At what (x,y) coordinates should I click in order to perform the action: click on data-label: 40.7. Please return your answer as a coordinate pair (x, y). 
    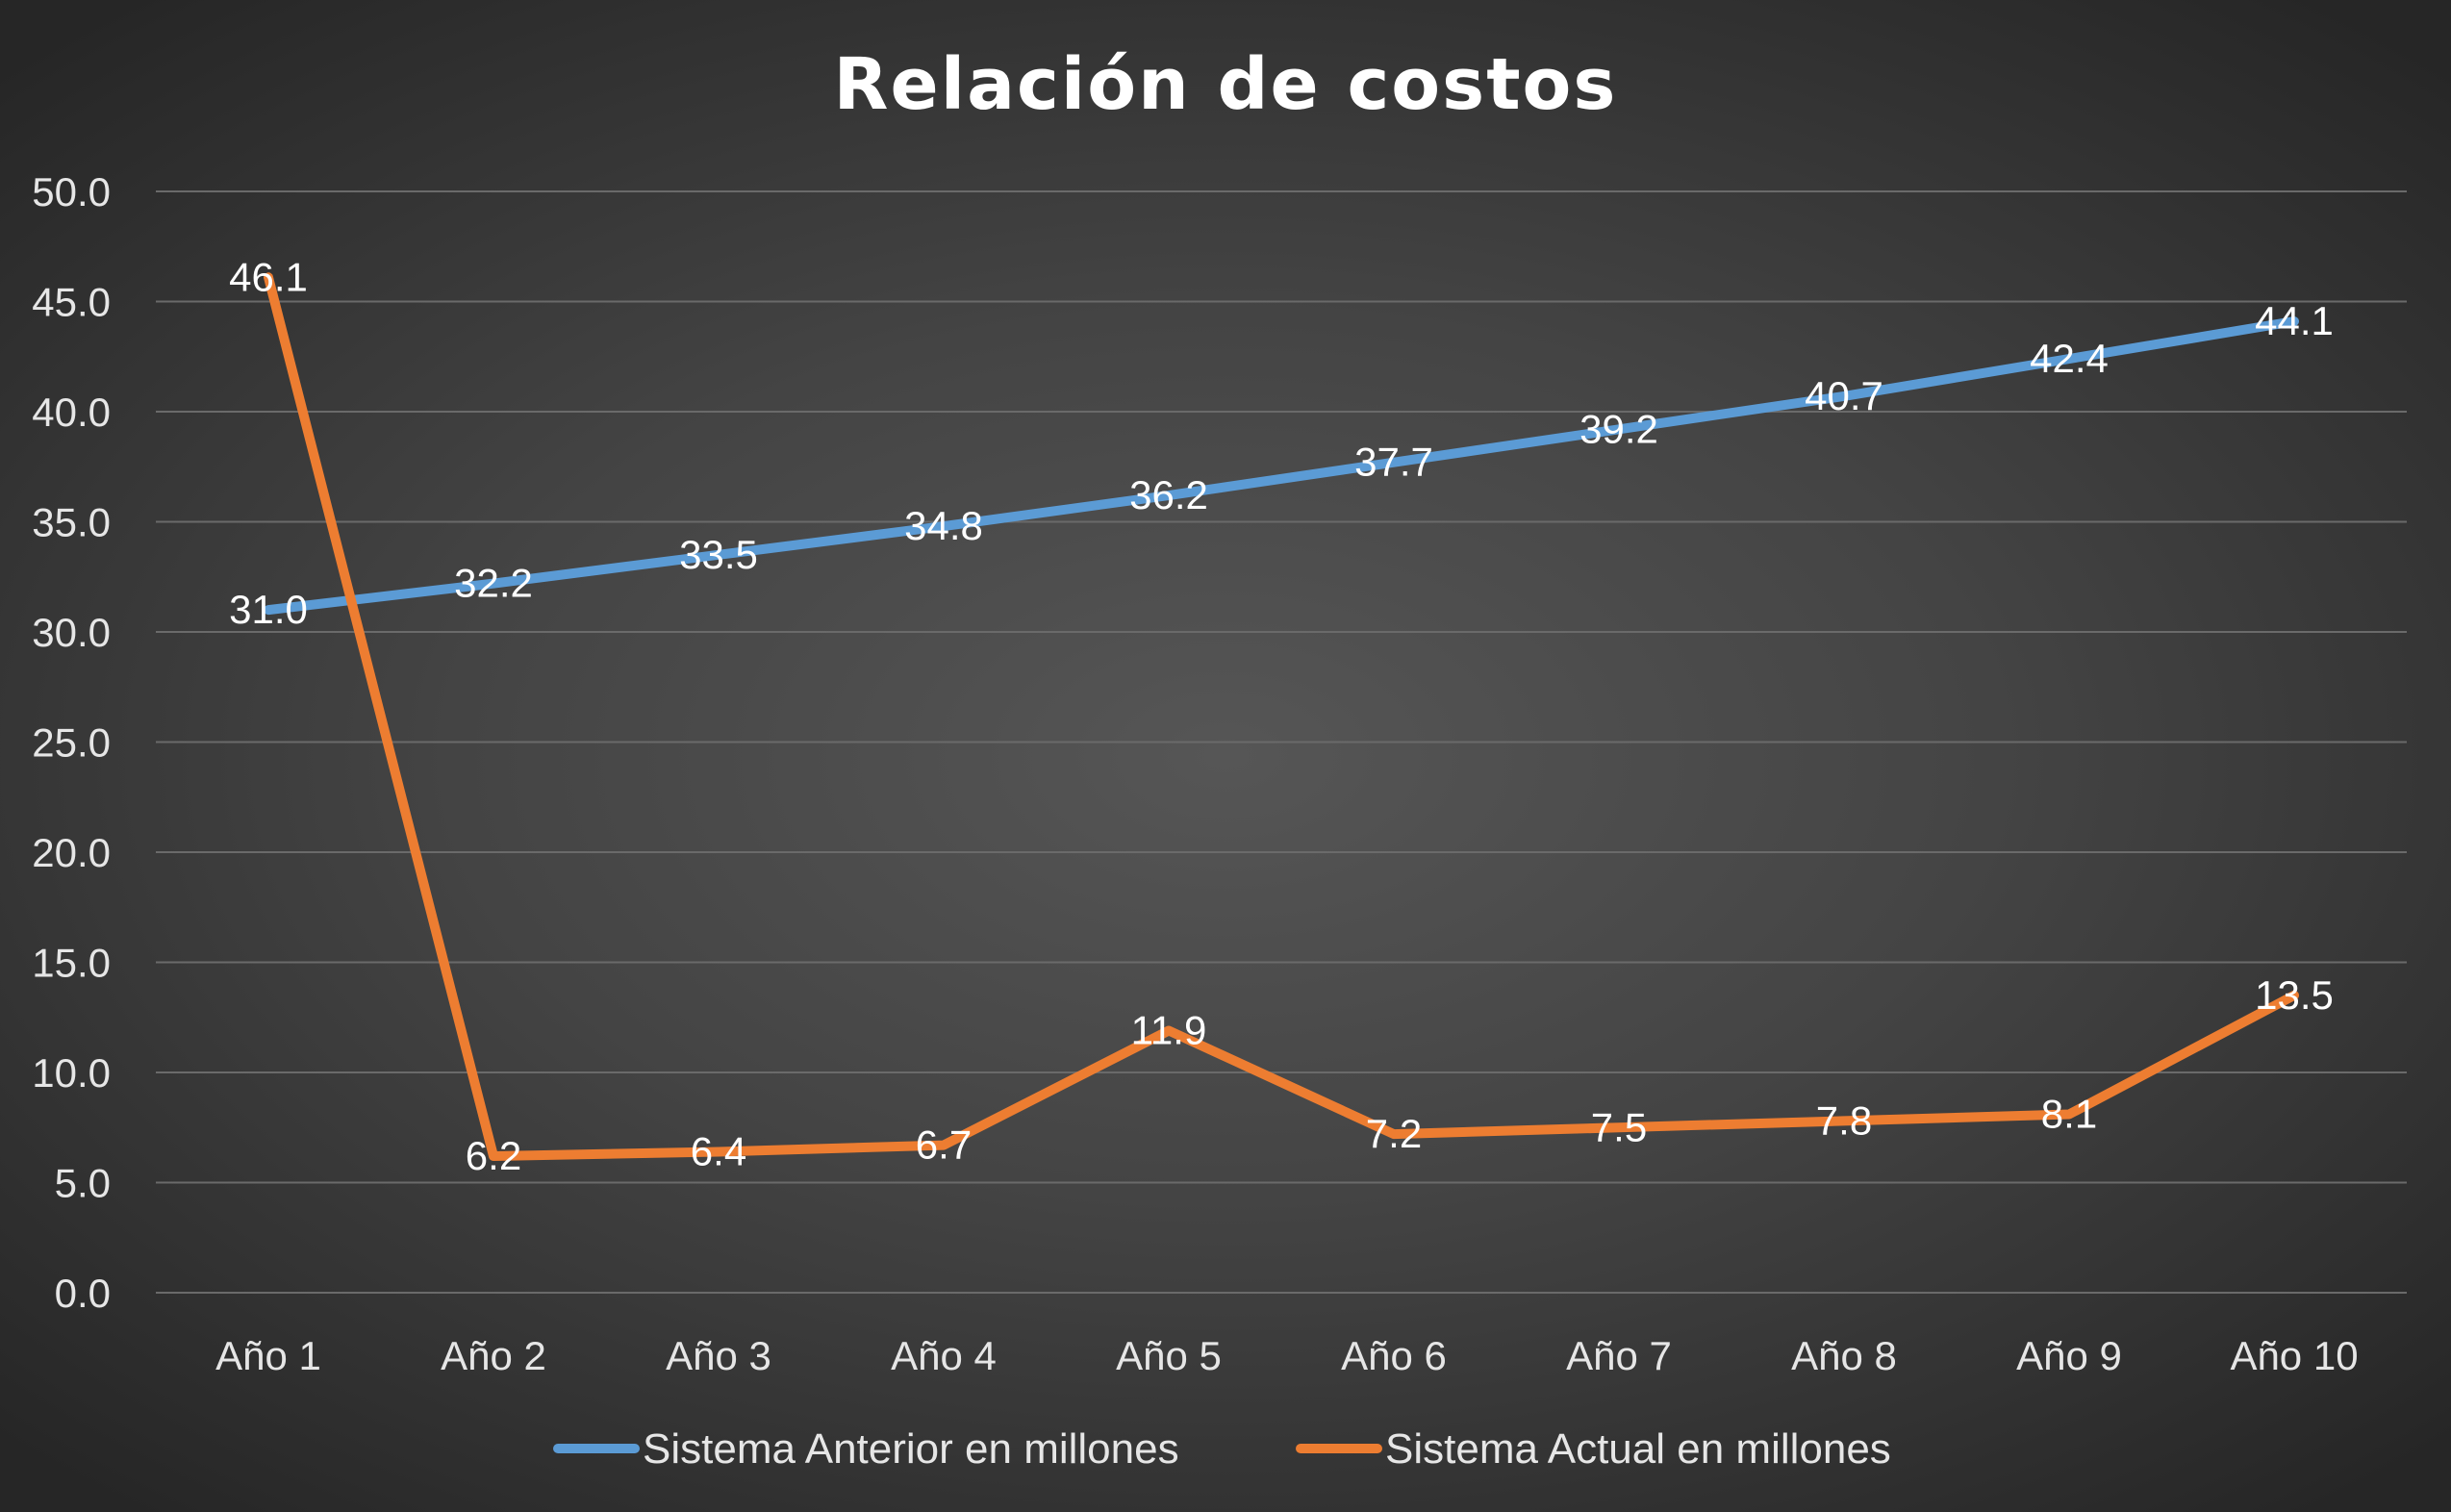
    Looking at the image, I should click on (1844, 396).